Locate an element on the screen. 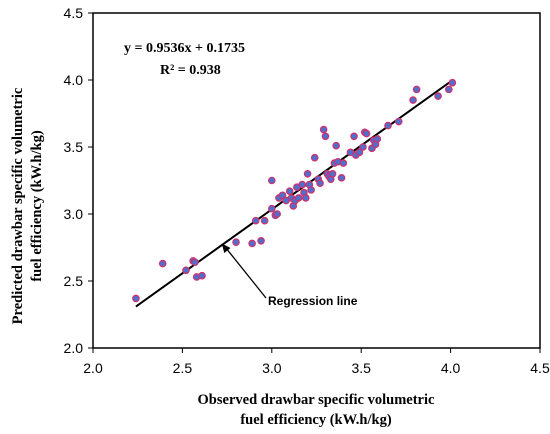 This screenshot has height=434, width=550. y-tick-label: 4.0 is located at coordinates (74, 80).